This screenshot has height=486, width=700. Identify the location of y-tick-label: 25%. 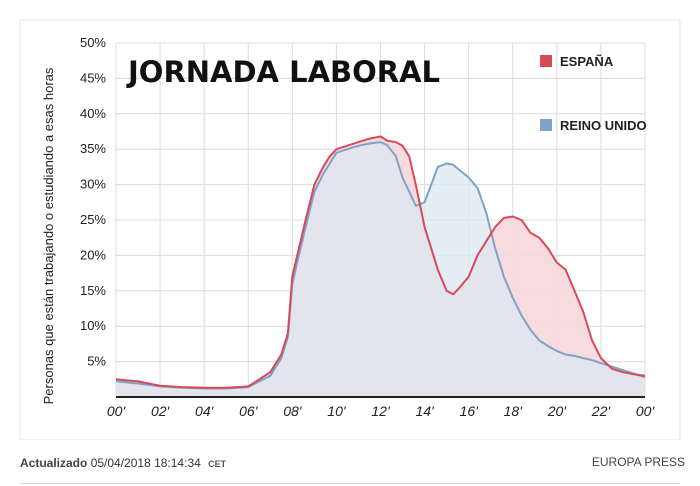
(93, 219).